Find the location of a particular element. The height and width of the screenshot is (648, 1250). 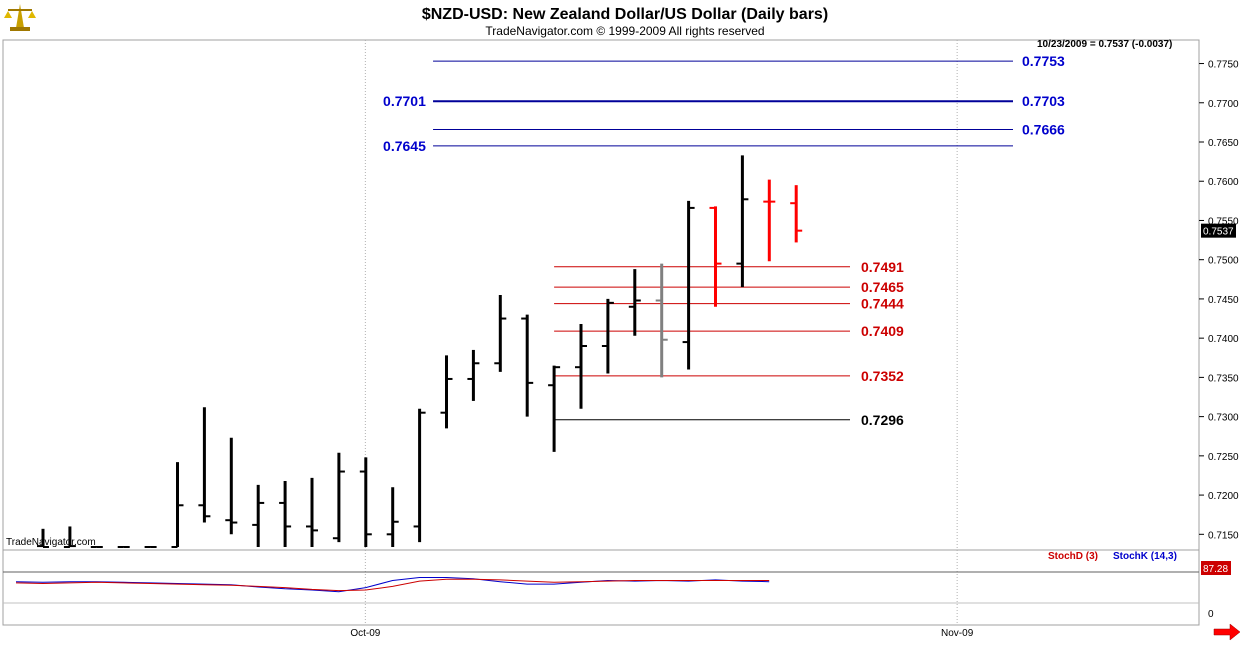

price-tick-label: 0.7450 is located at coordinates (1223, 300).